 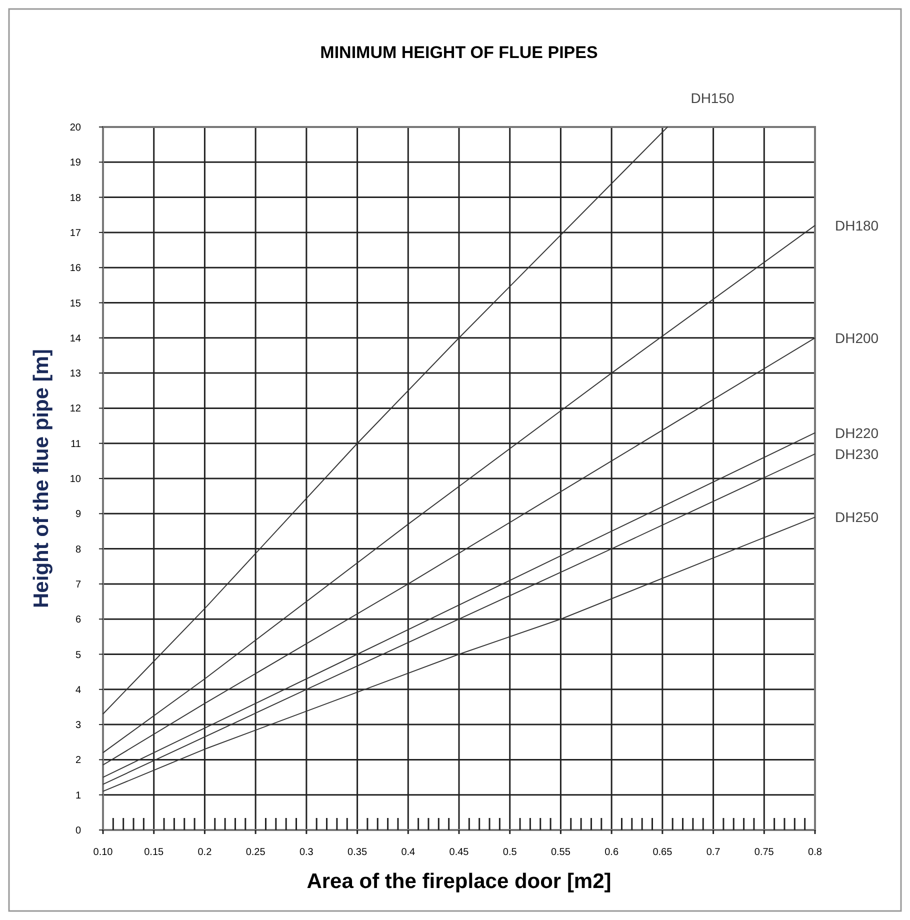 I want to click on y-tick-label: 19, so click(x=76, y=163).